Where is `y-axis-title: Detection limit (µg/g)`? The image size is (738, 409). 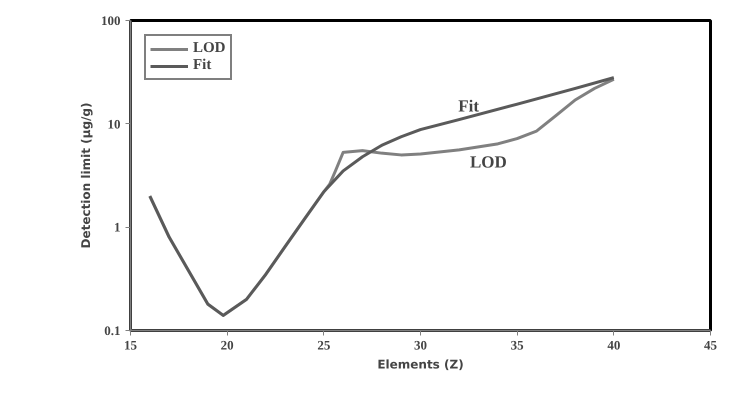
y-axis-title: Detection limit (µg/g) is located at coordinates (86, 175).